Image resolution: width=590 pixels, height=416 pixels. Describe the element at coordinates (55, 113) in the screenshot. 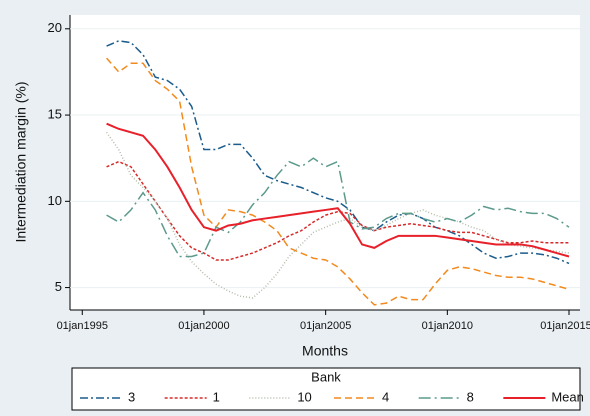

I see `y-tick-label: 15` at that location.